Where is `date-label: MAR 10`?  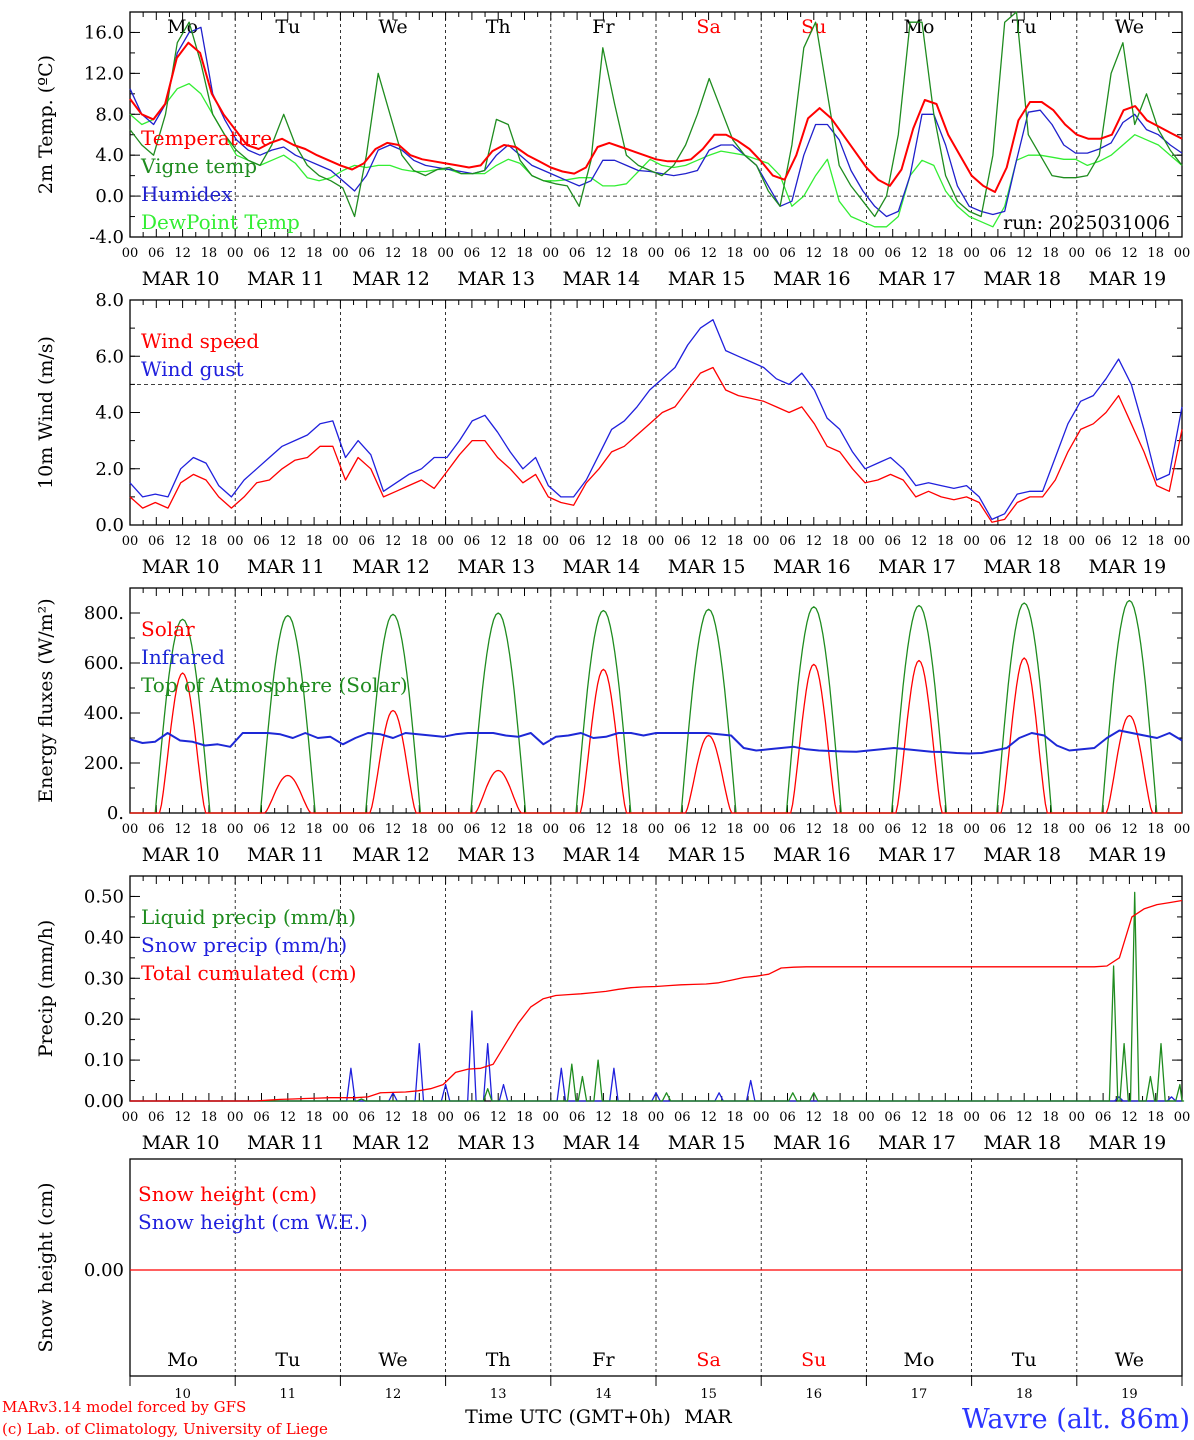
date-label: MAR 10 is located at coordinates (181, 855).